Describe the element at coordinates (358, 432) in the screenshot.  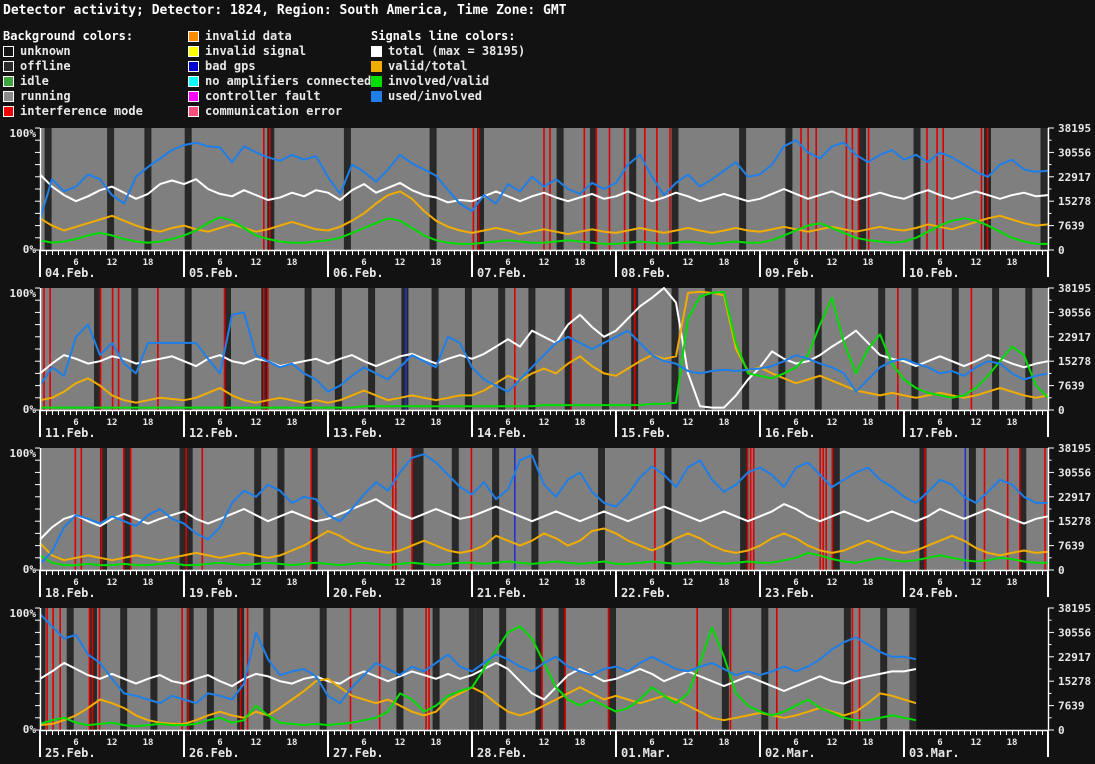
I see `day-label: 13.Feb.` at that location.